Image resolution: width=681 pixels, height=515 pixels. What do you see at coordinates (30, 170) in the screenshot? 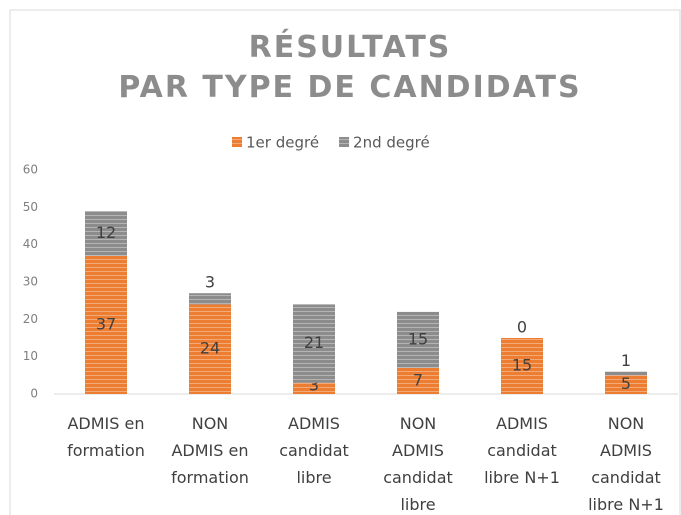
I see `y-tick-label: 60` at bounding box center [30, 170].